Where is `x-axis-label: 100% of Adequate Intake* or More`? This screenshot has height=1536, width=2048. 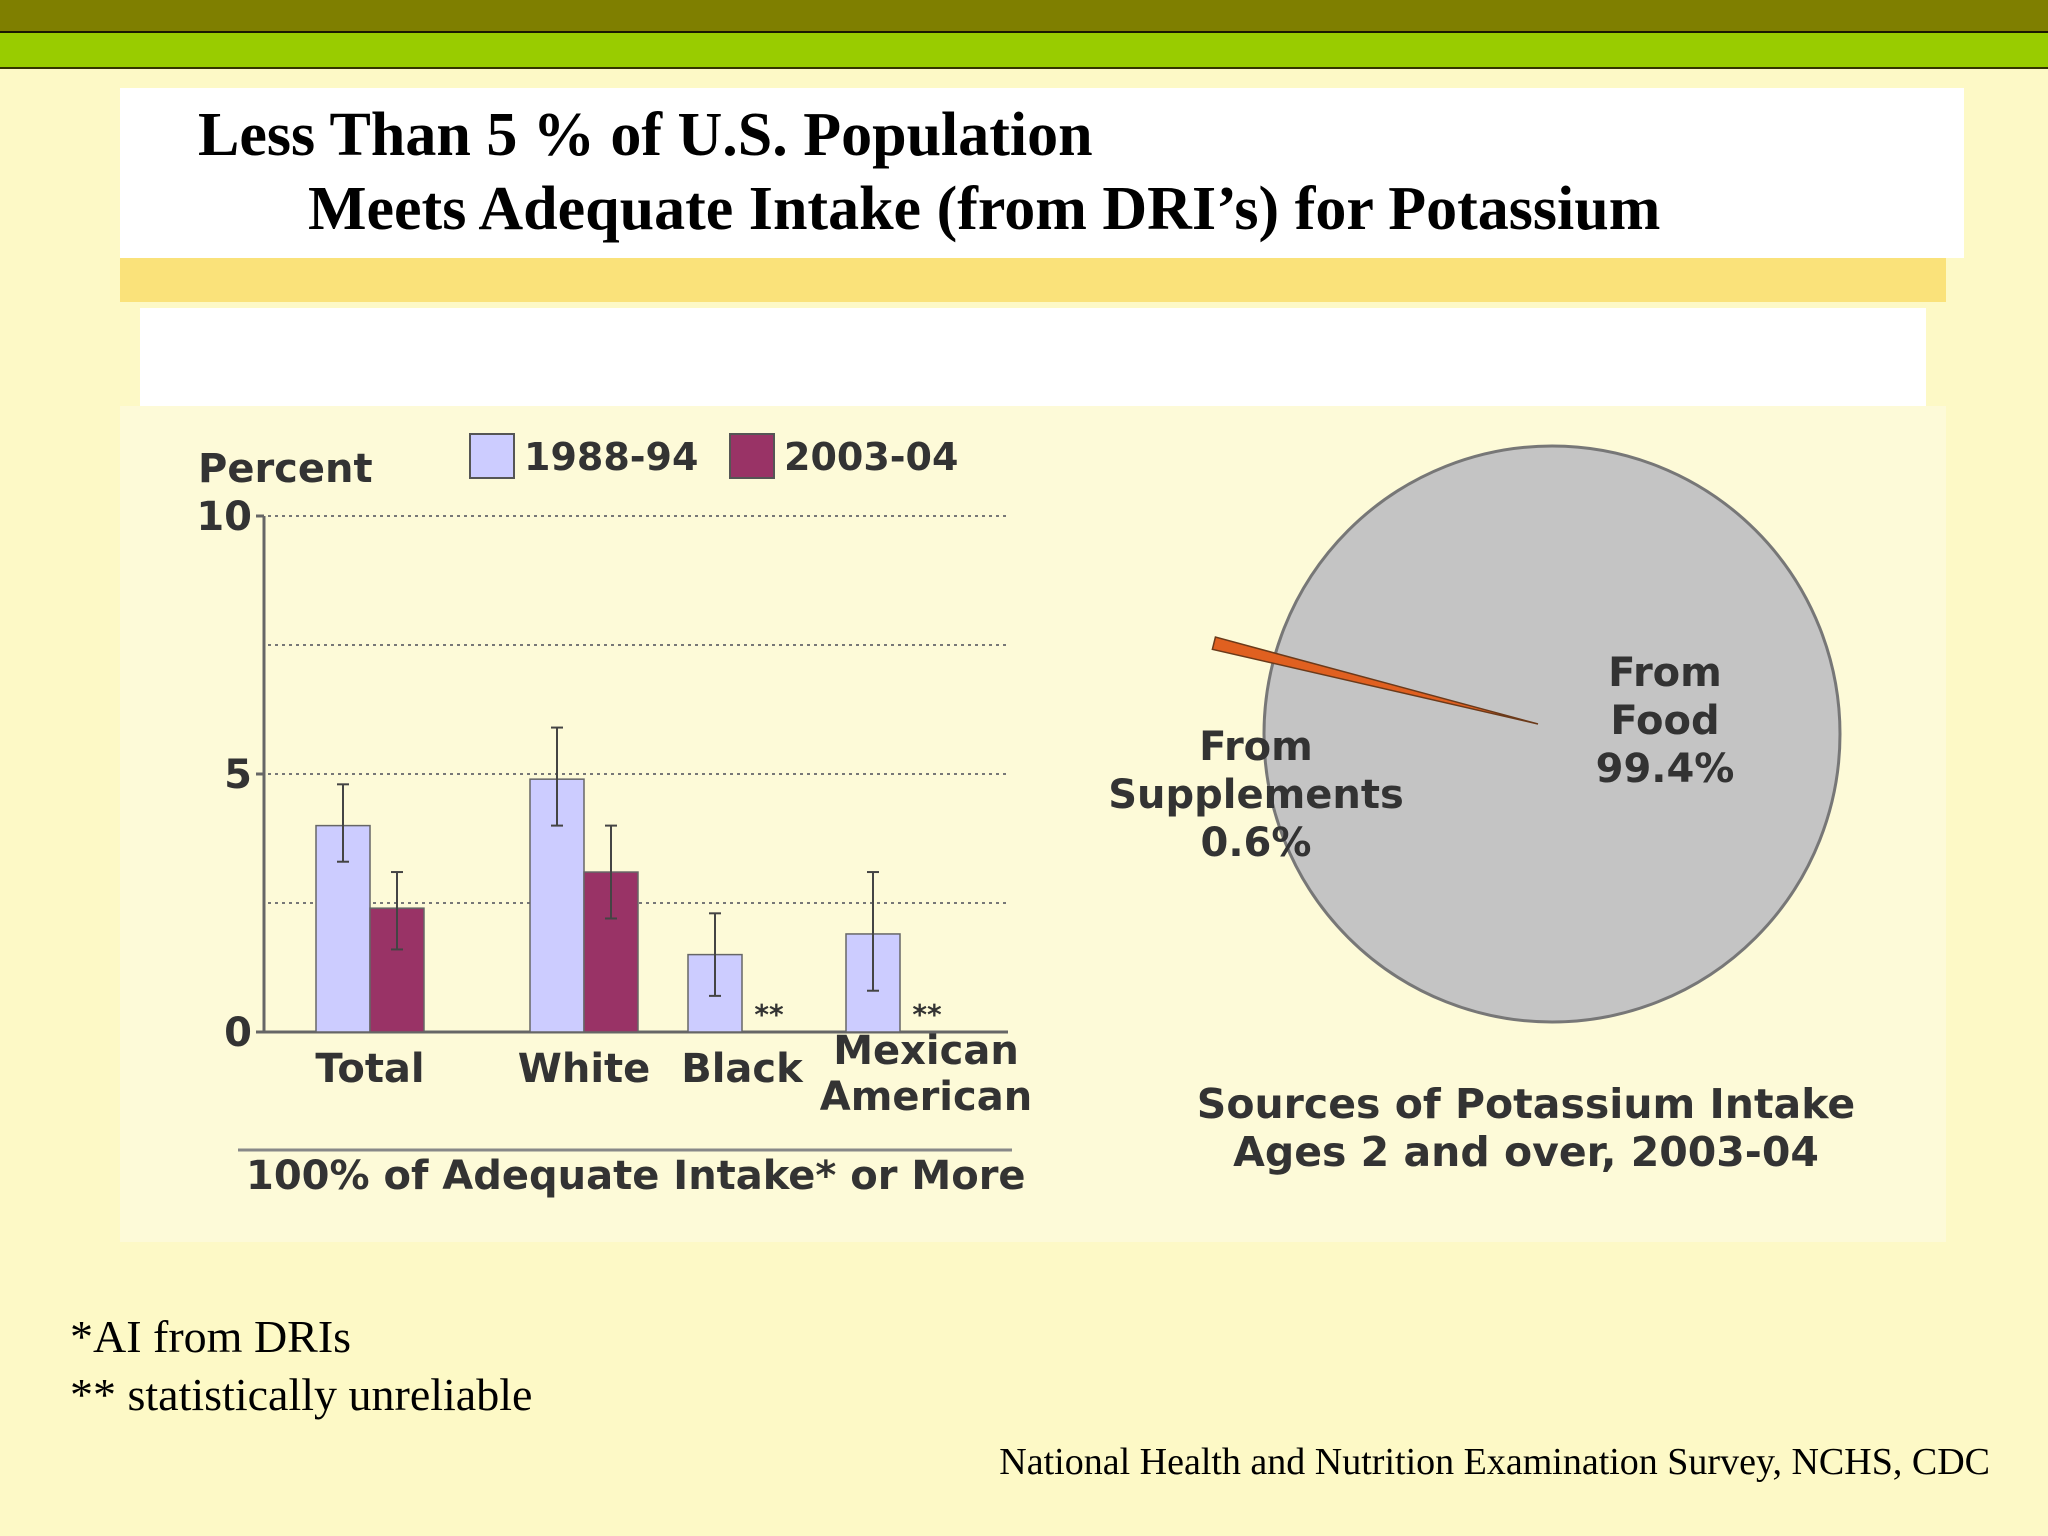 x-axis-label: 100% of Adequate Intake* or More is located at coordinates (636, 1176).